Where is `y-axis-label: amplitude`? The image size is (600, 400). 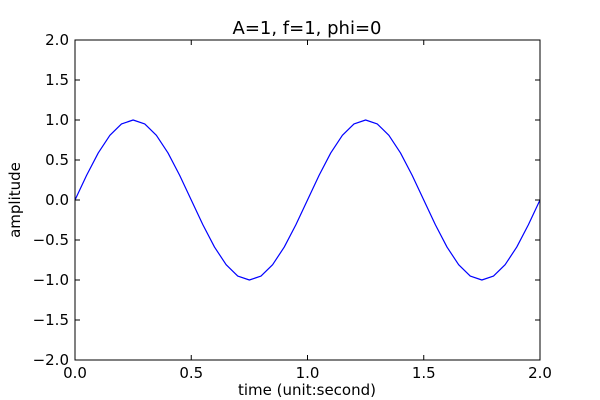 y-axis-label: amplitude is located at coordinates (15, 200).